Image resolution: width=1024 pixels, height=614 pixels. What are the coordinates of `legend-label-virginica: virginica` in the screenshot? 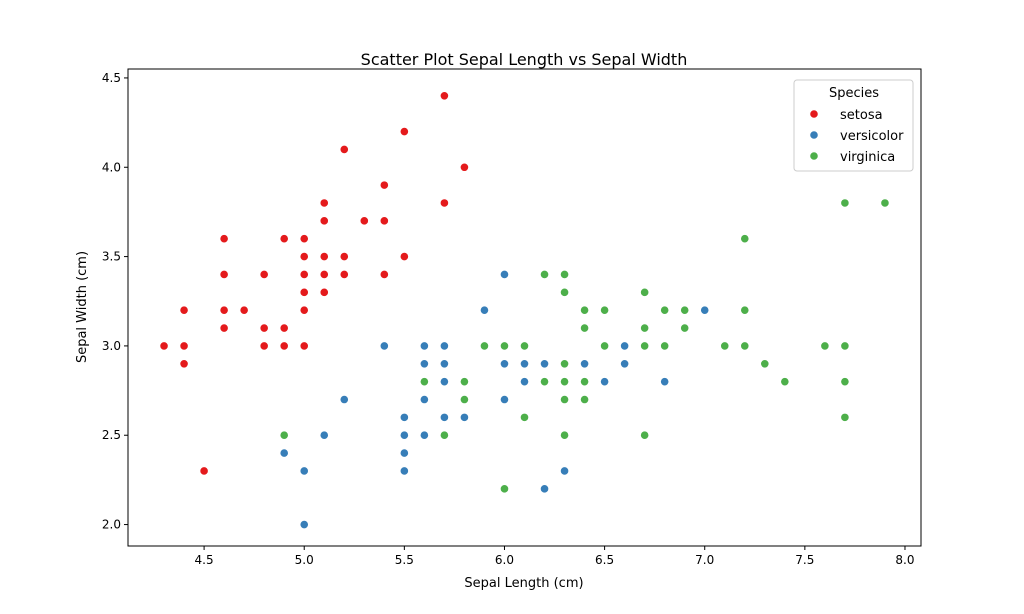 It's located at (867, 157).